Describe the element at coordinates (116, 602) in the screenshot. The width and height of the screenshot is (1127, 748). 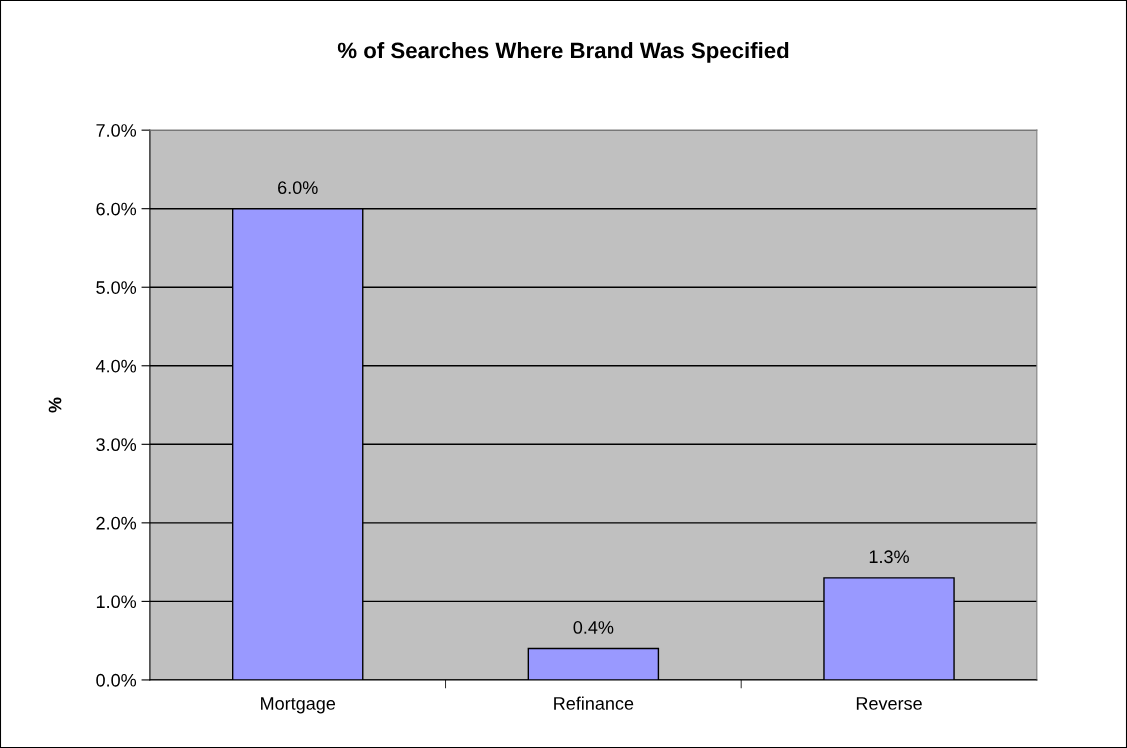
I see `y-tick-label: 1.0%` at that location.